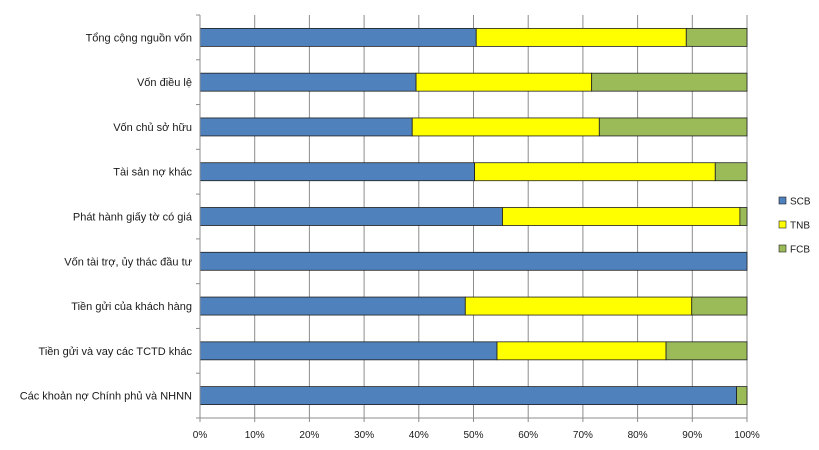 This screenshot has width=819, height=450. Describe the element at coordinates (747, 435) in the screenshot. I see `x-tick-label: 100%` at that location.